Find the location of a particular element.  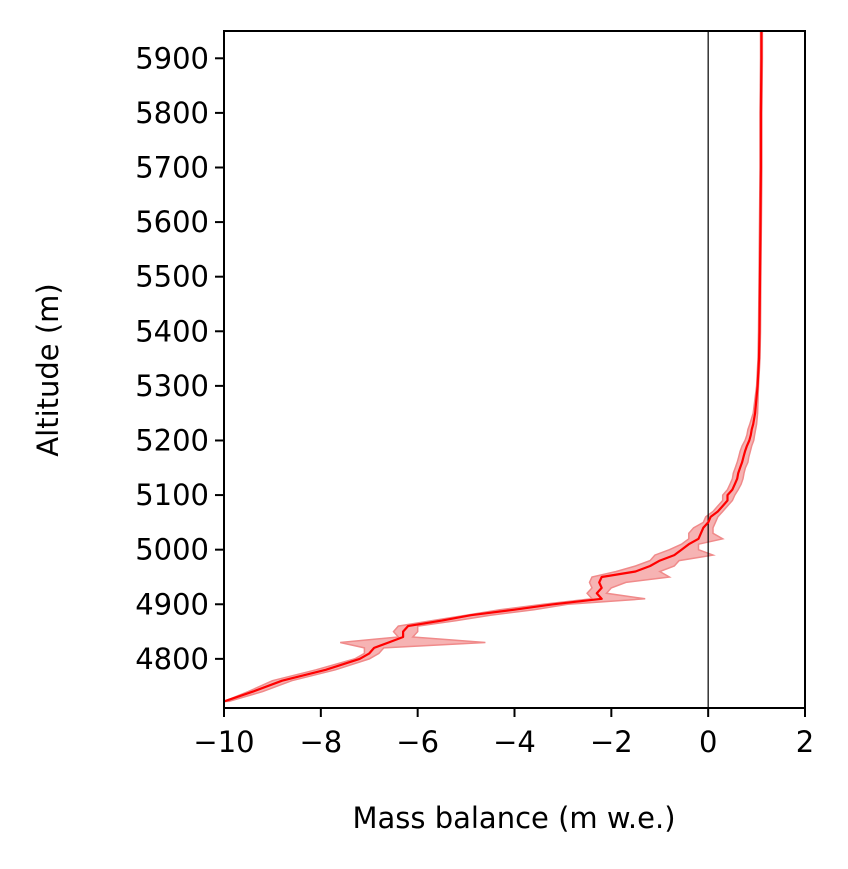

y-tick-label: 5700 is located at coordinates (172, 167).